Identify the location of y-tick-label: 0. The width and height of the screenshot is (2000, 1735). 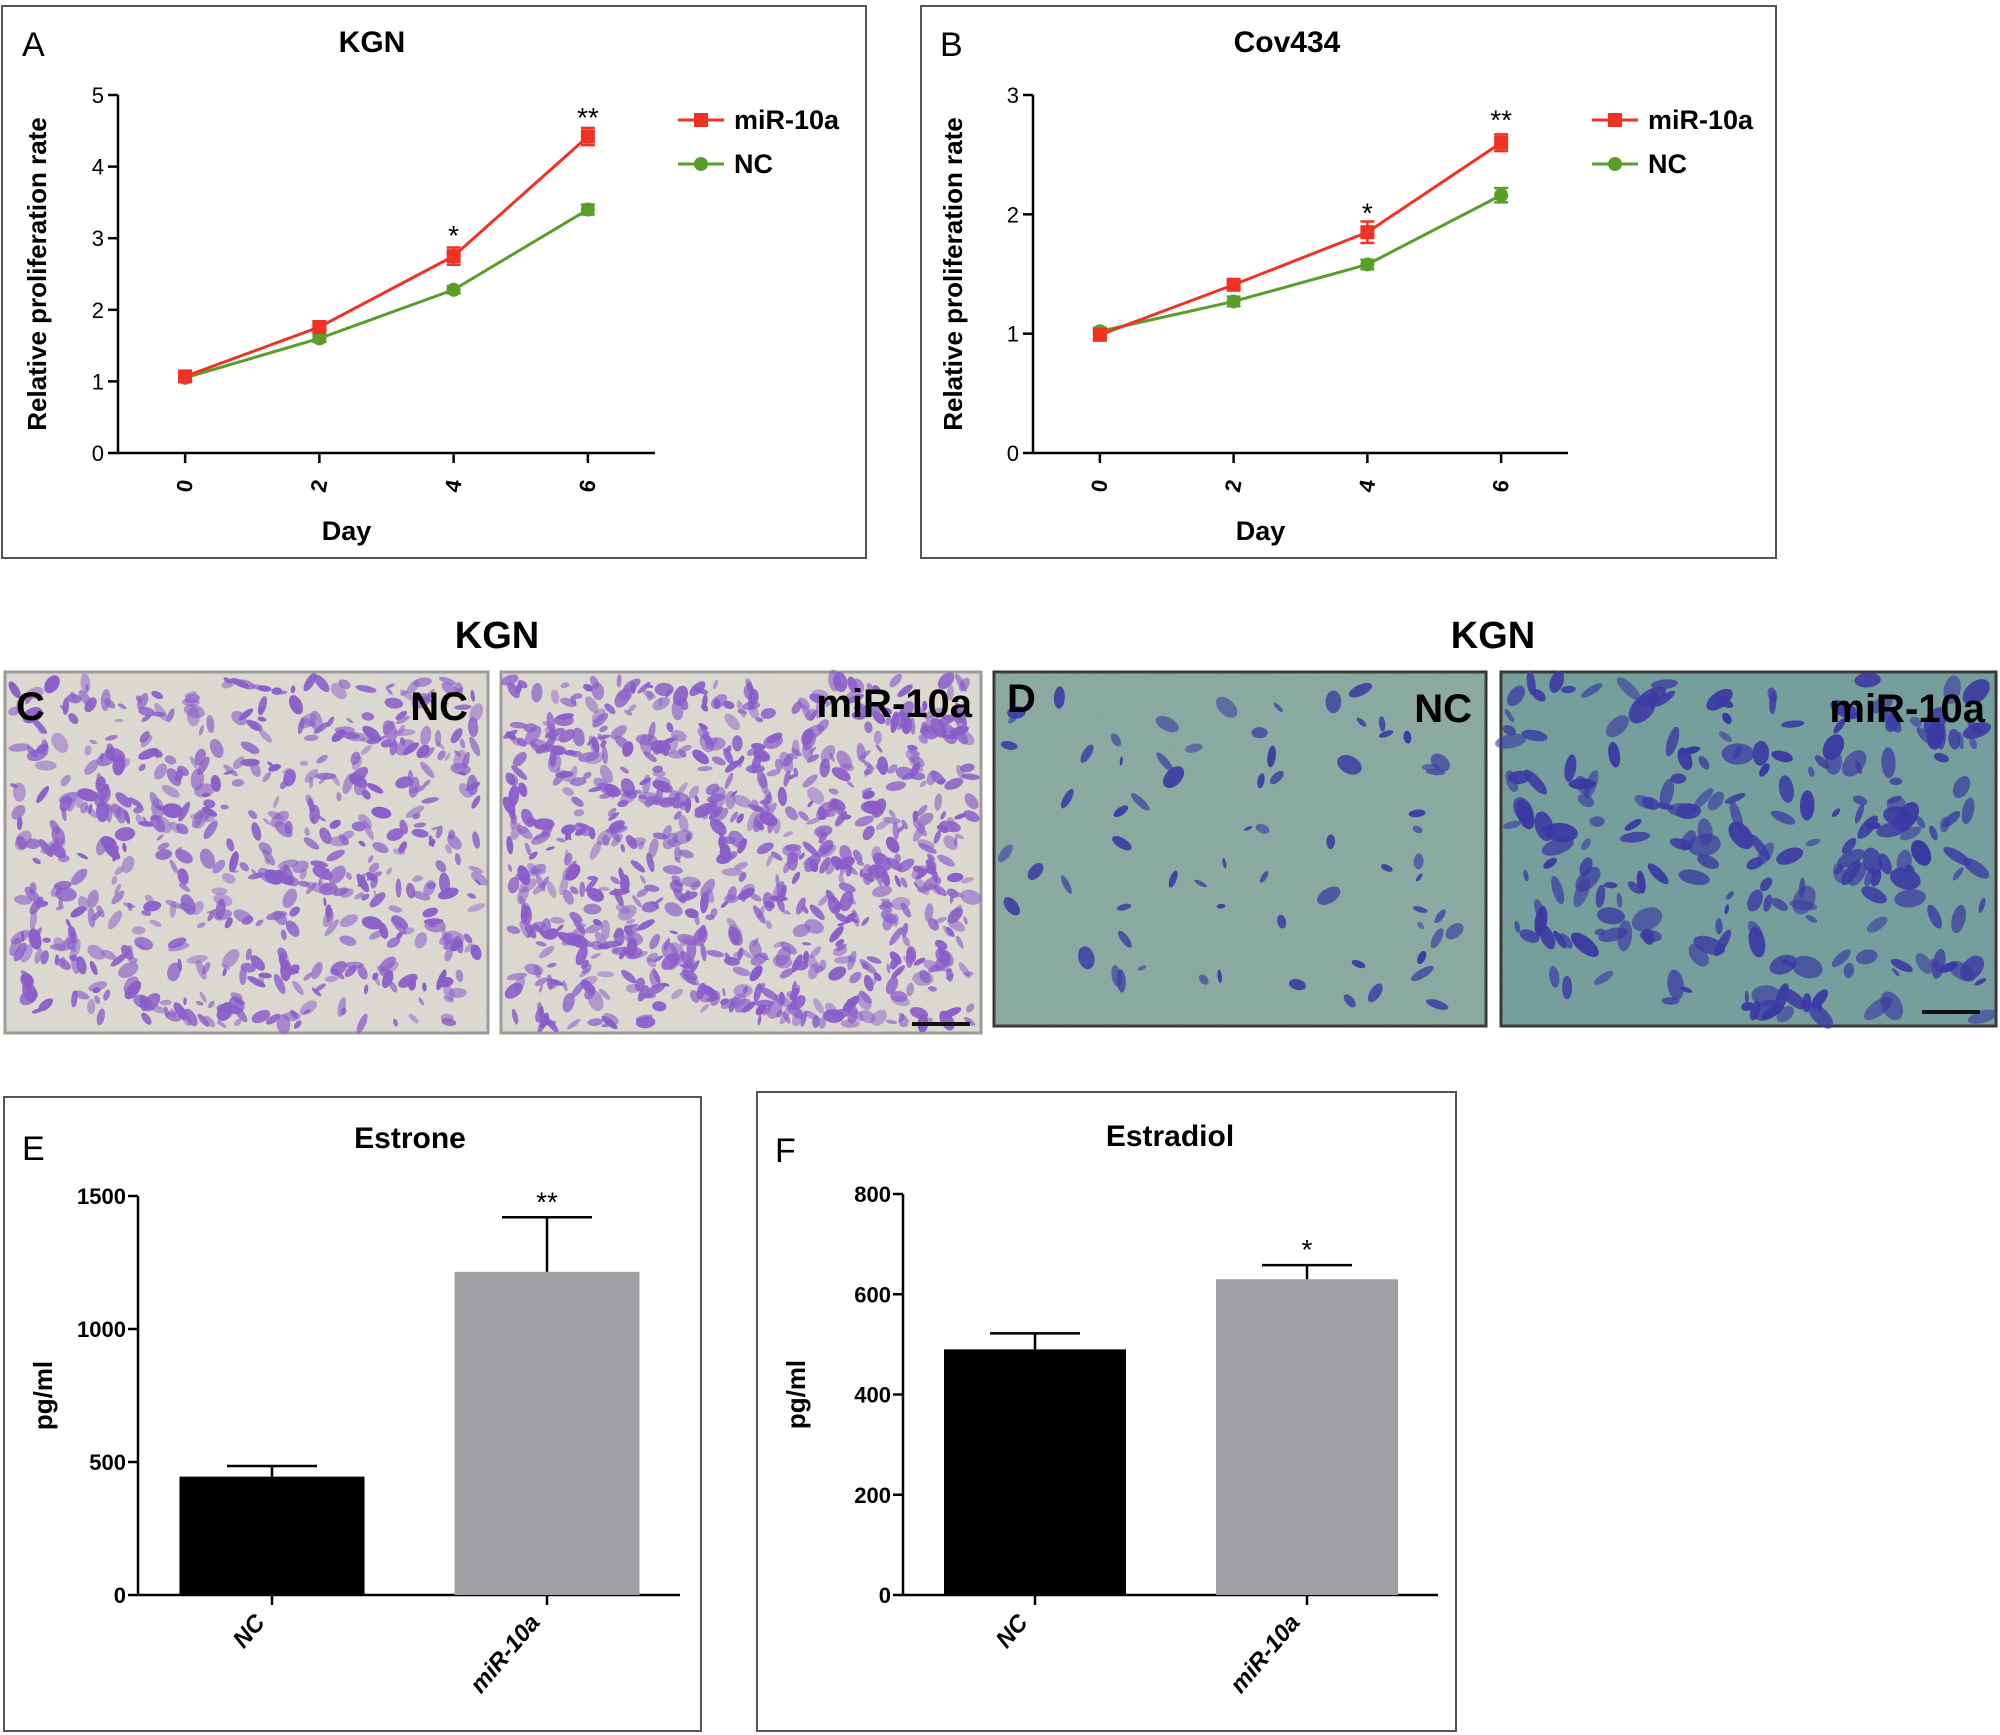
(98, 453).